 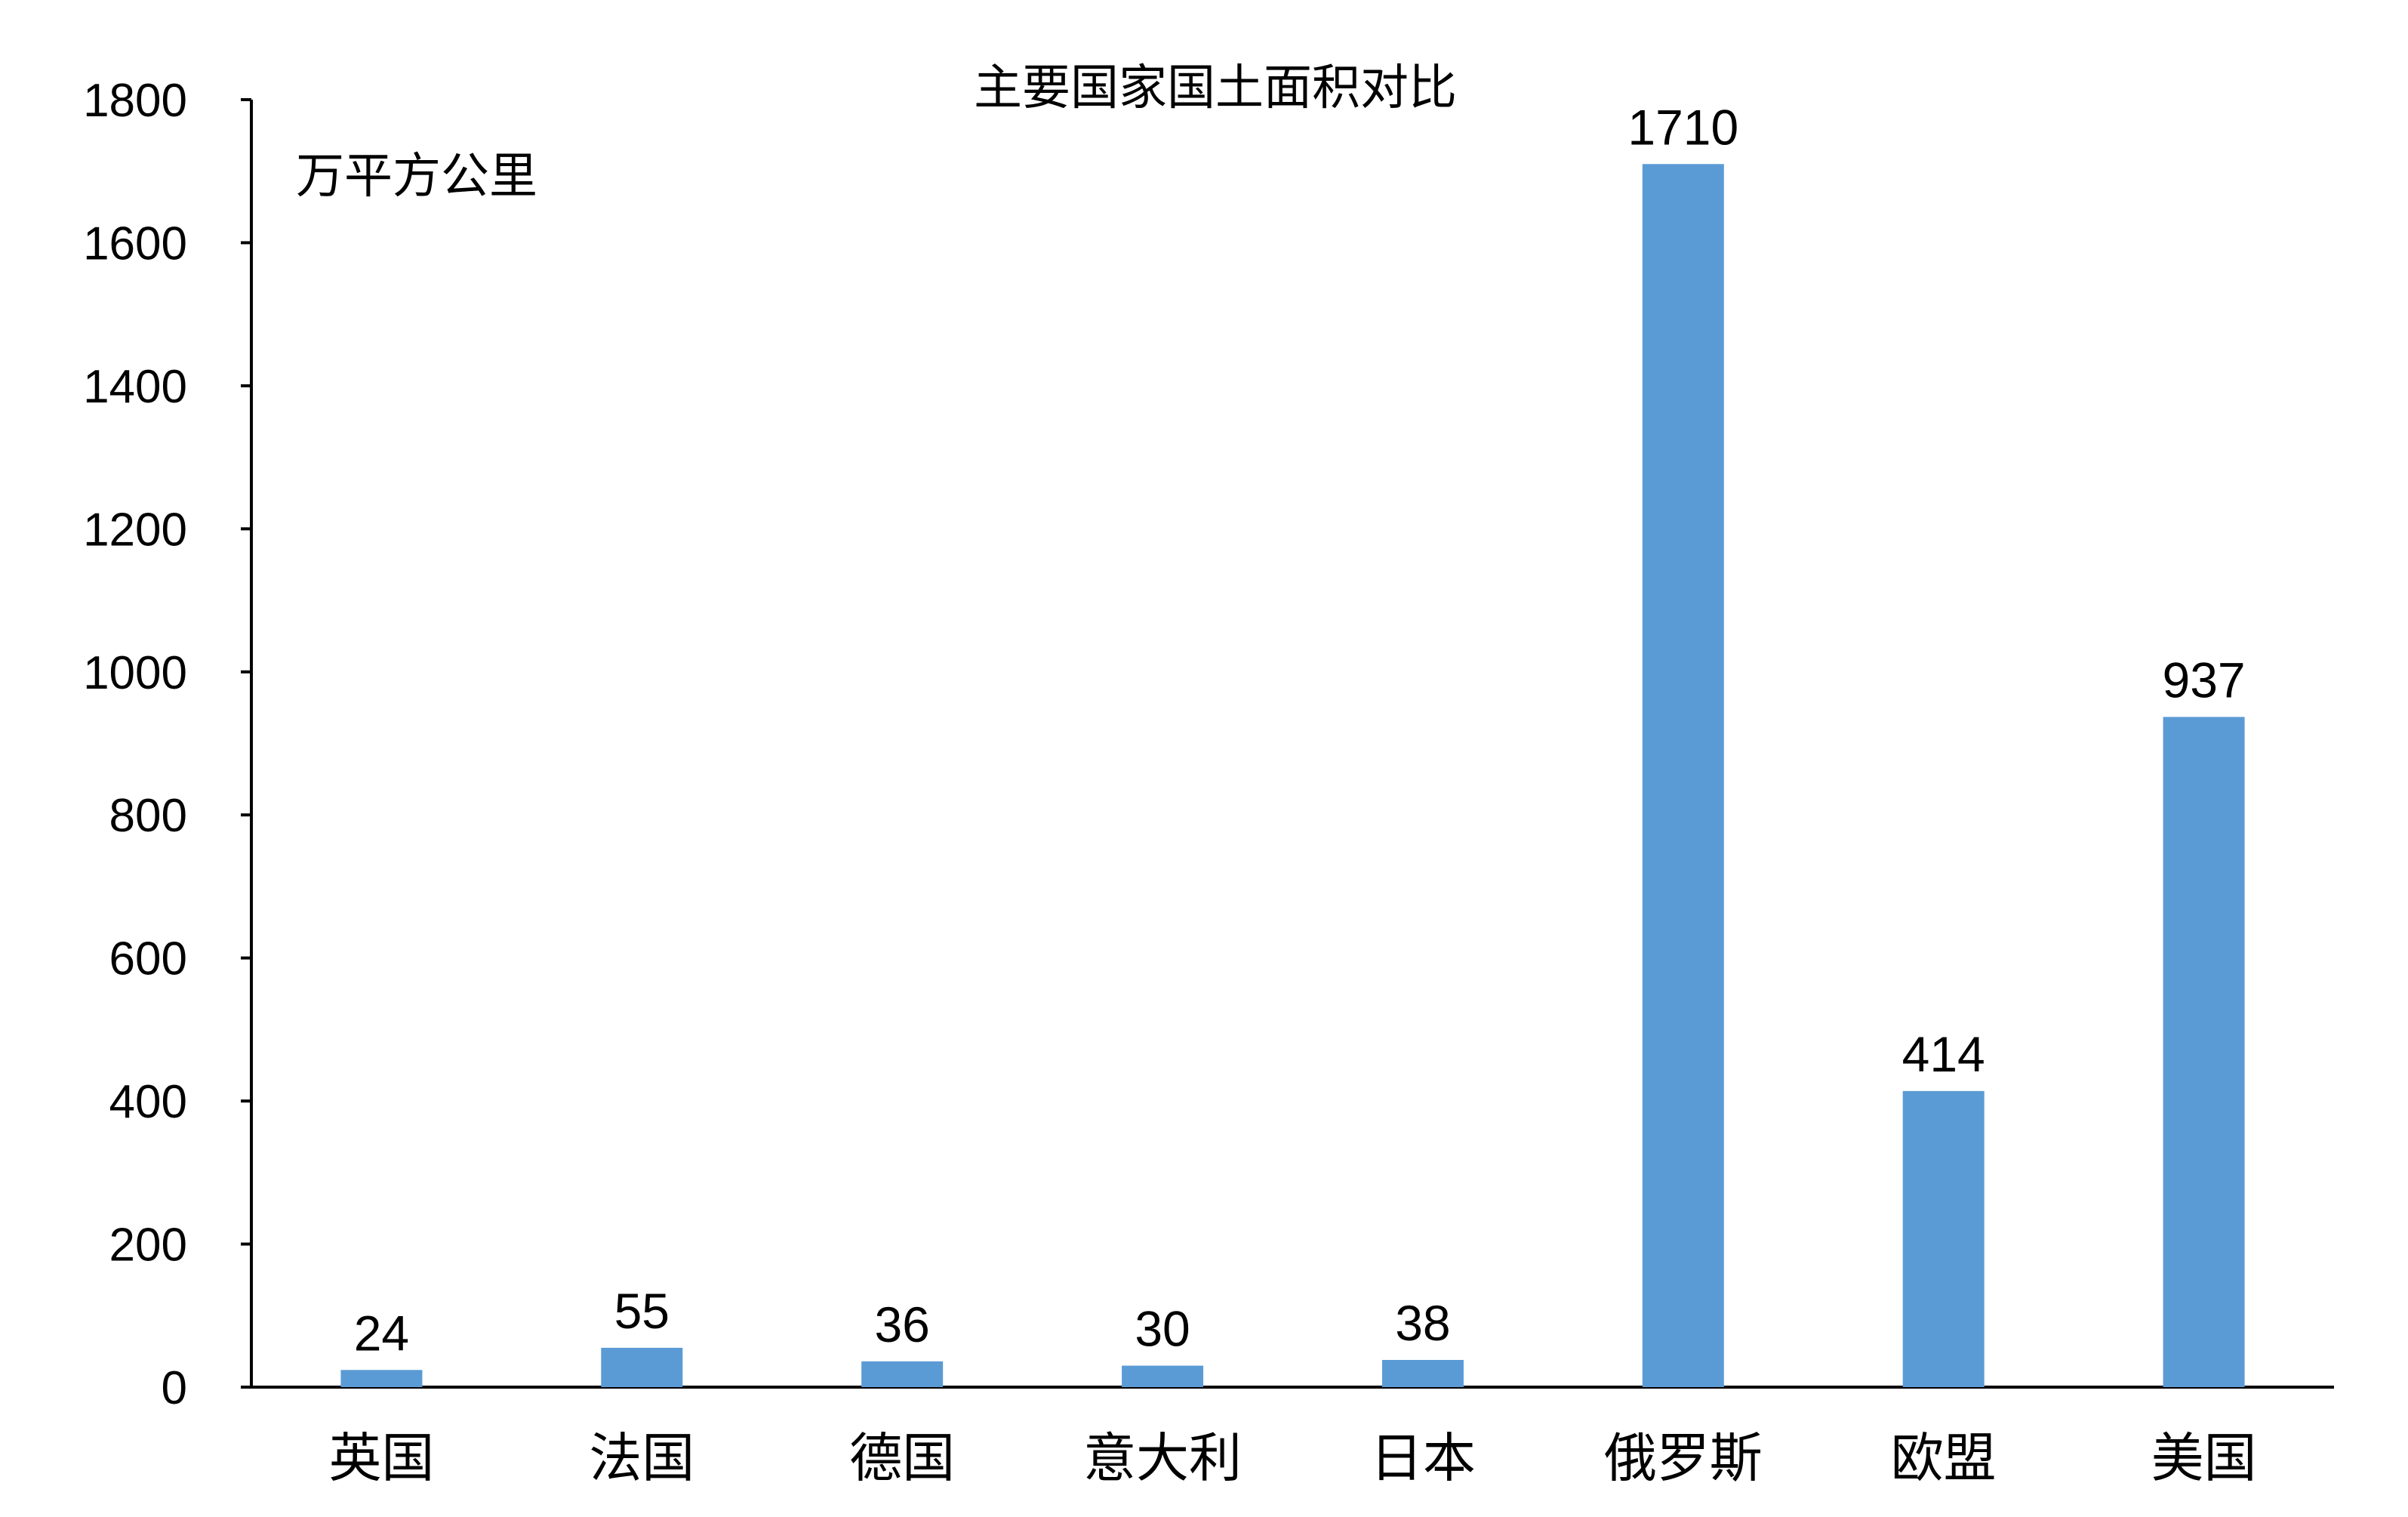 What do you see at coordinates (381, 1458) in the screenshot?
I see `category-label: 英国` at bounding box center [381, 1458].